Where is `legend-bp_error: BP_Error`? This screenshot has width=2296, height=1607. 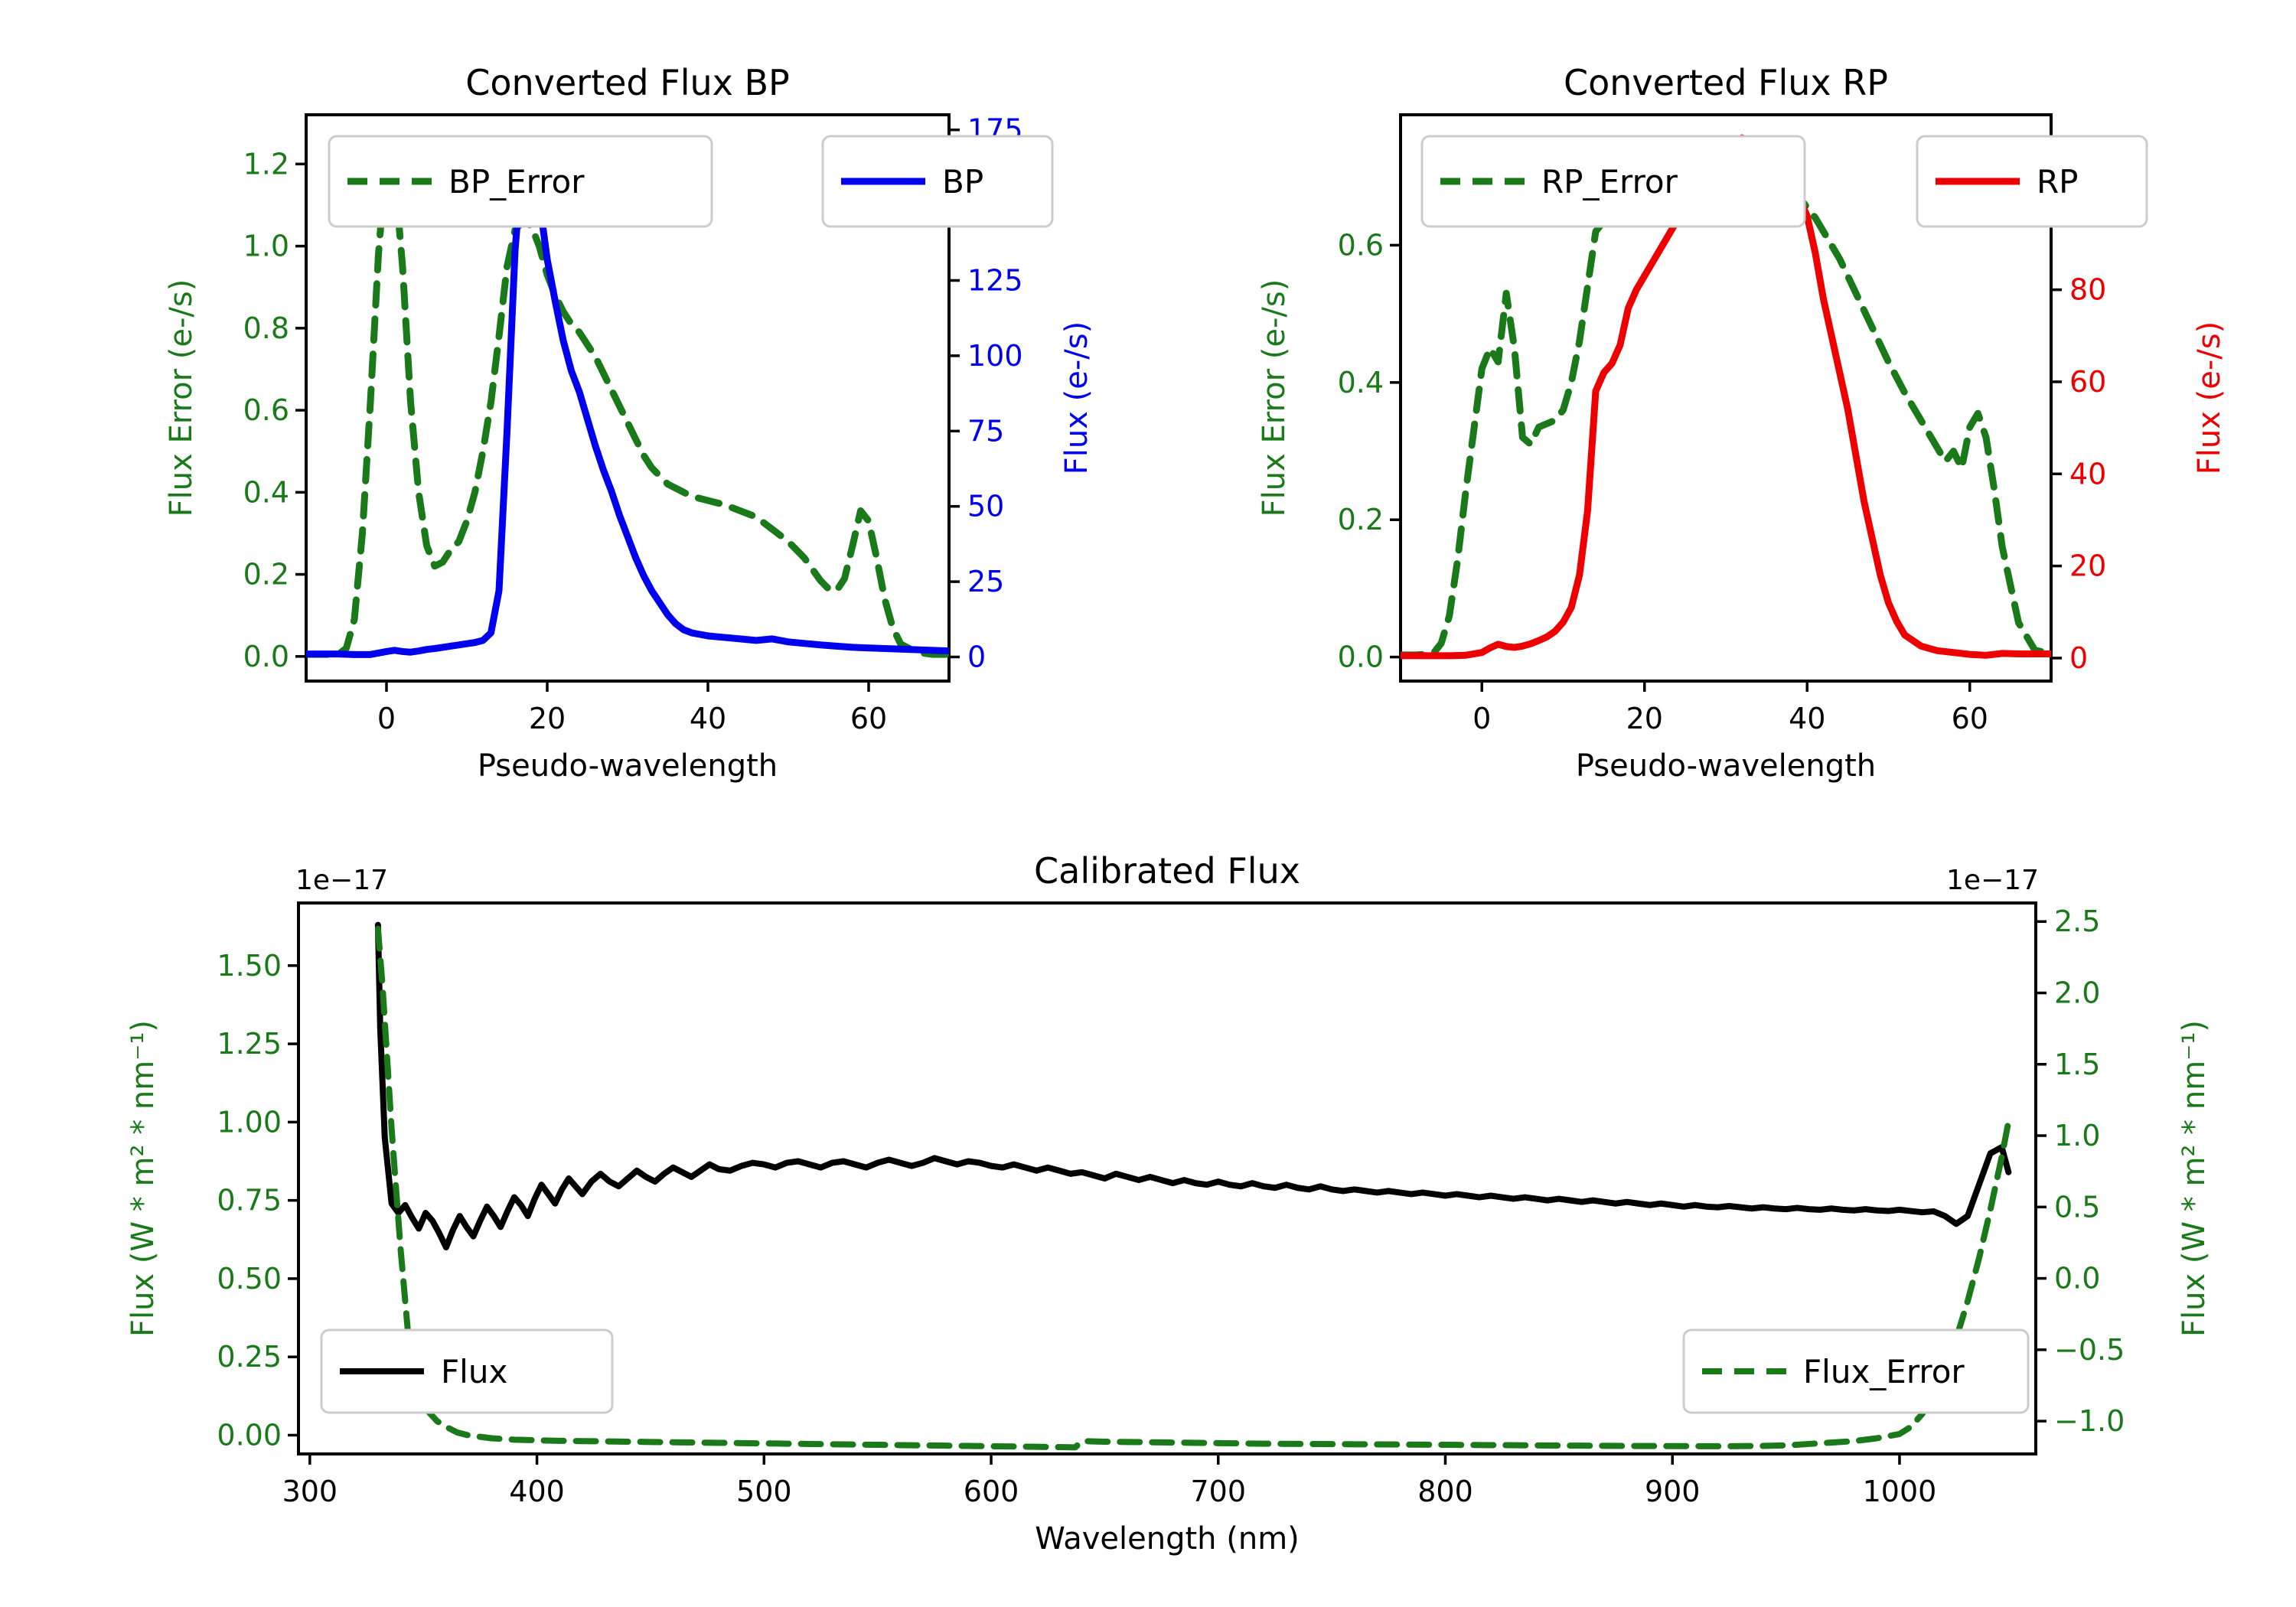 legend-bp_error: BP_Error is located at coordinates (520, 182).